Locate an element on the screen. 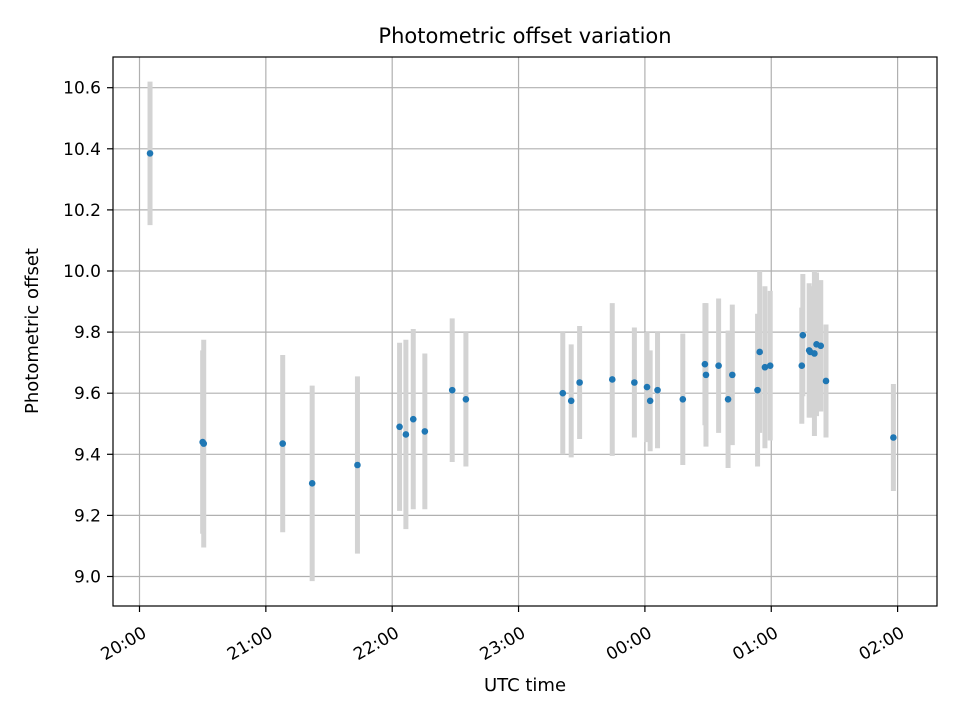  x-axis-label: UTC time is located at coordinates (525, 685).